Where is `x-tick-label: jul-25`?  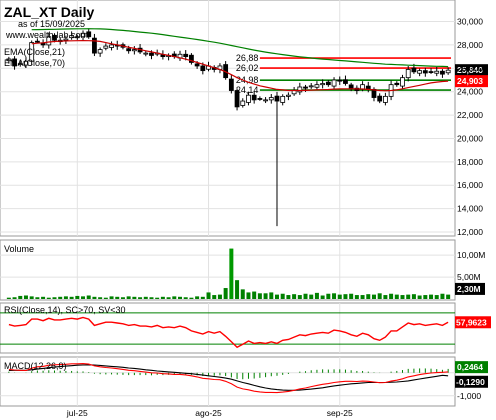 x-tick-label: jul-25 is located at coordinates (77, 413).